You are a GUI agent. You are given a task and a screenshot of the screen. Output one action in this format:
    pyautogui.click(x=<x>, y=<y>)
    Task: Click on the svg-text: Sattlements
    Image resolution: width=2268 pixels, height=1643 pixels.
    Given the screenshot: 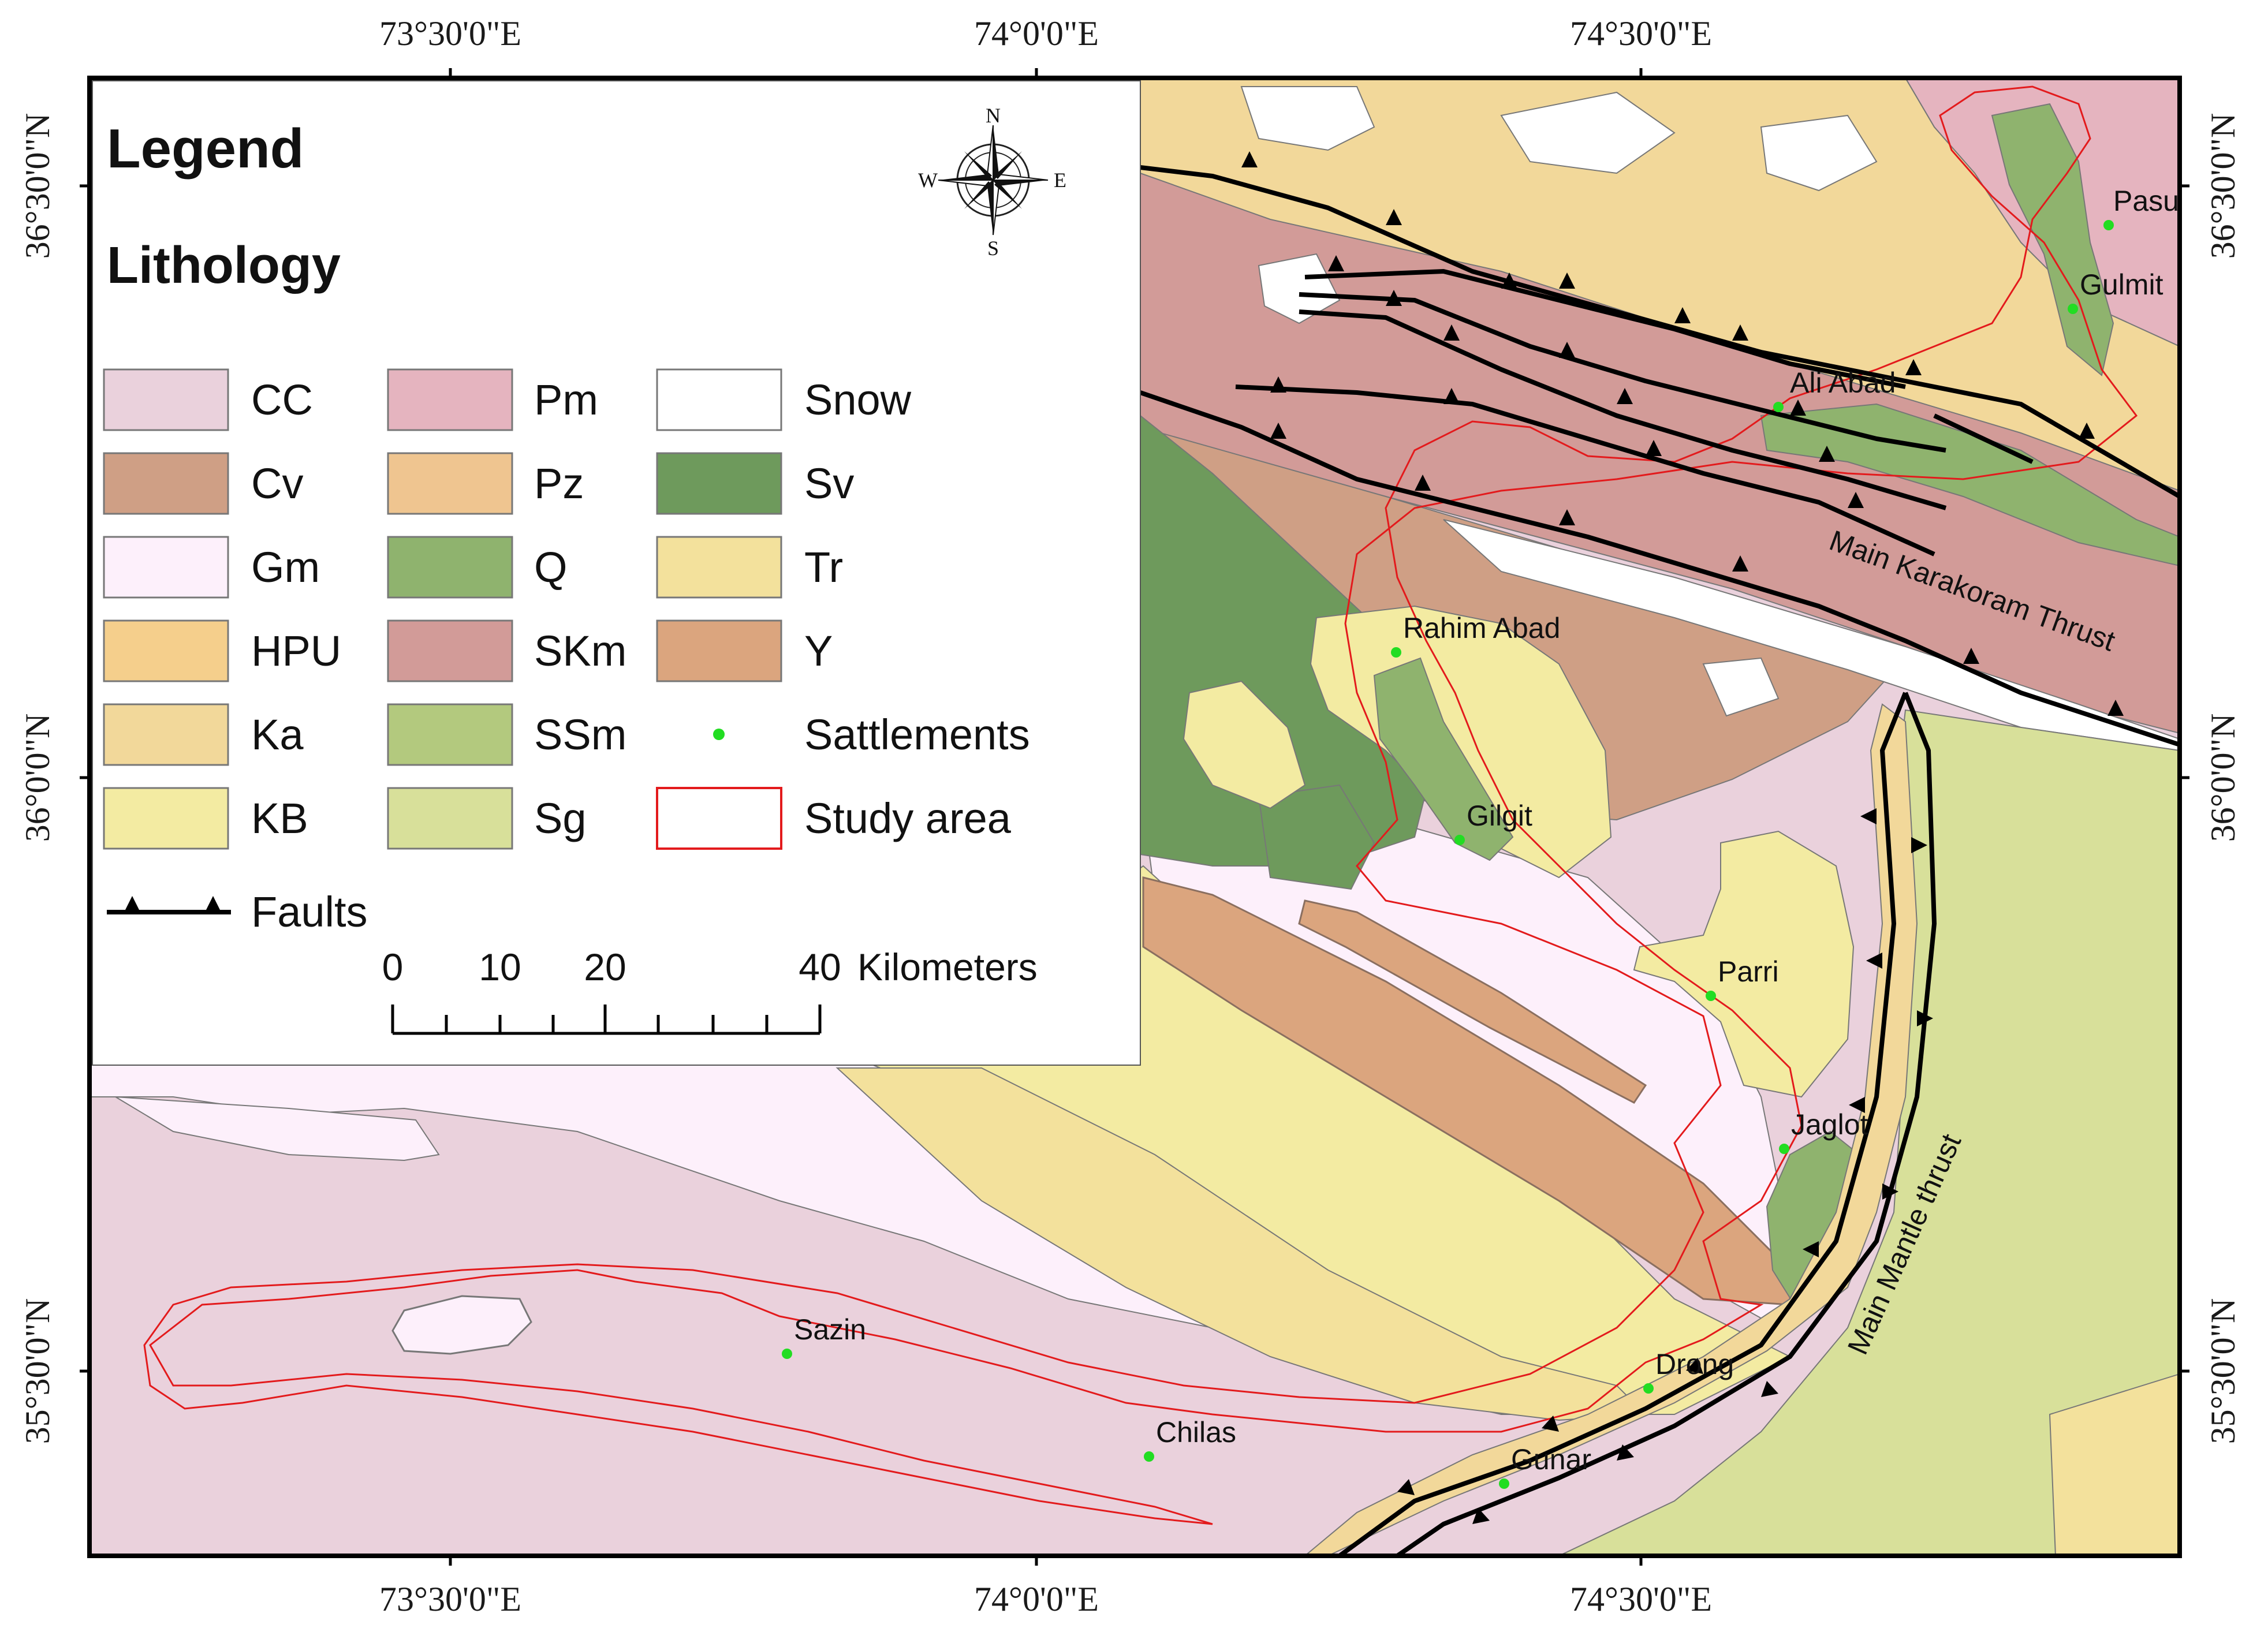 What is the action you would take?
    pyautogui.click(x=917, y=735)
    